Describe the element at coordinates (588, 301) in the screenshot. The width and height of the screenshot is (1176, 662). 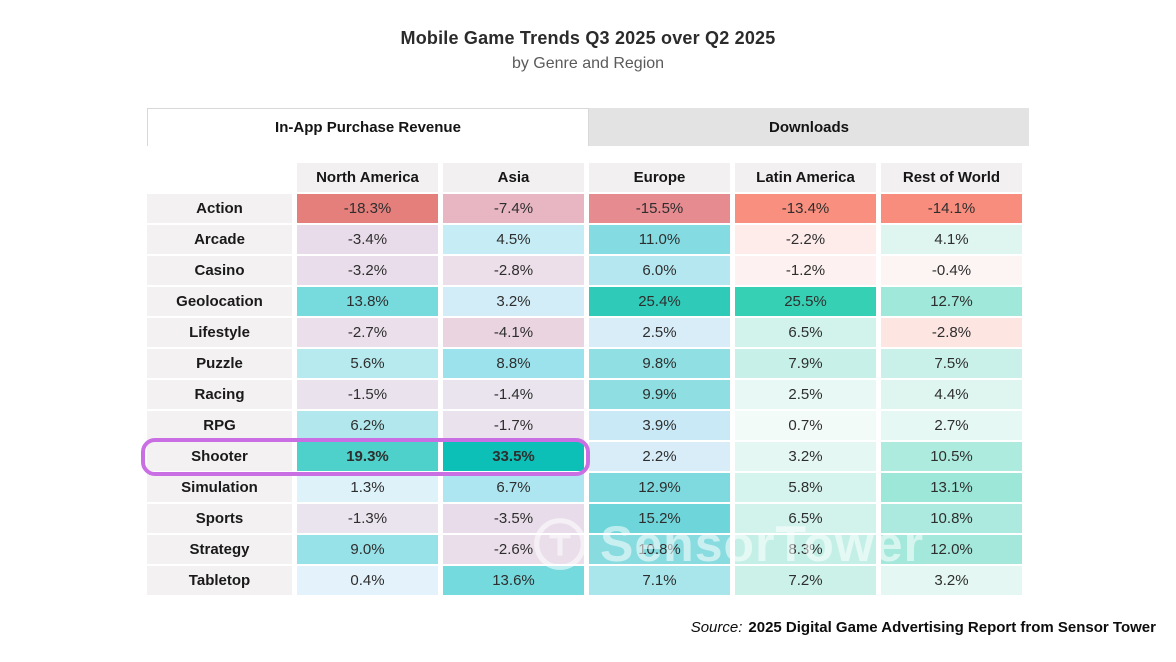
I see `table-row: Geolocation 13.8% 3.2% 25.4% 25.5% 12.7%` at that location.